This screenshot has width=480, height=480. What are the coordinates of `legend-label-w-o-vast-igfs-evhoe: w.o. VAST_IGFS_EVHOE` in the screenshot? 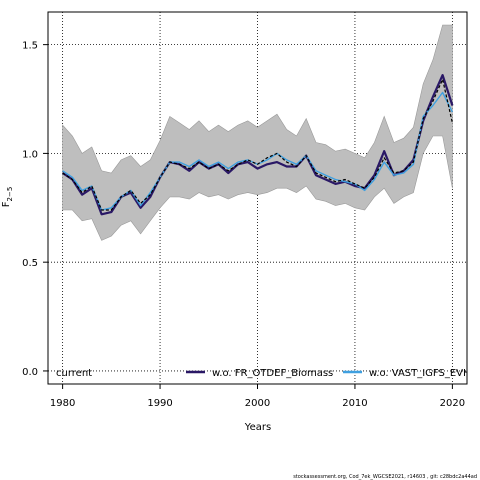 It's located at (424, 373).